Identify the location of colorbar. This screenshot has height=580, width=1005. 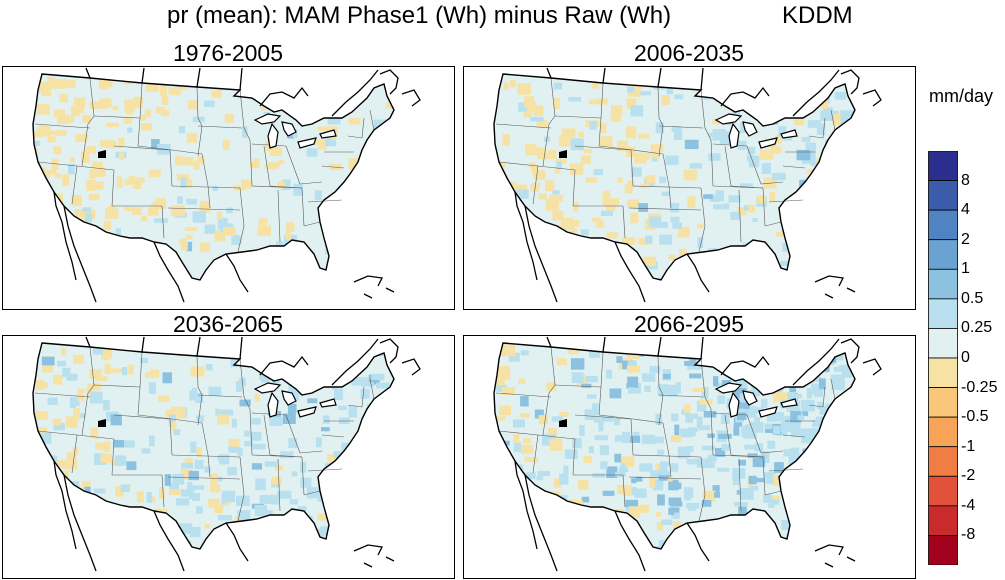
(943, 358).